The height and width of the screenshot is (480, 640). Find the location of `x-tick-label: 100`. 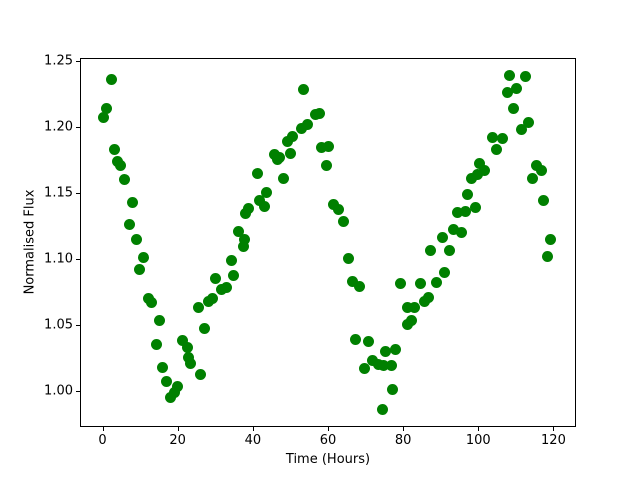

x-tick-label: 100 is located at coordinates (478, 441).